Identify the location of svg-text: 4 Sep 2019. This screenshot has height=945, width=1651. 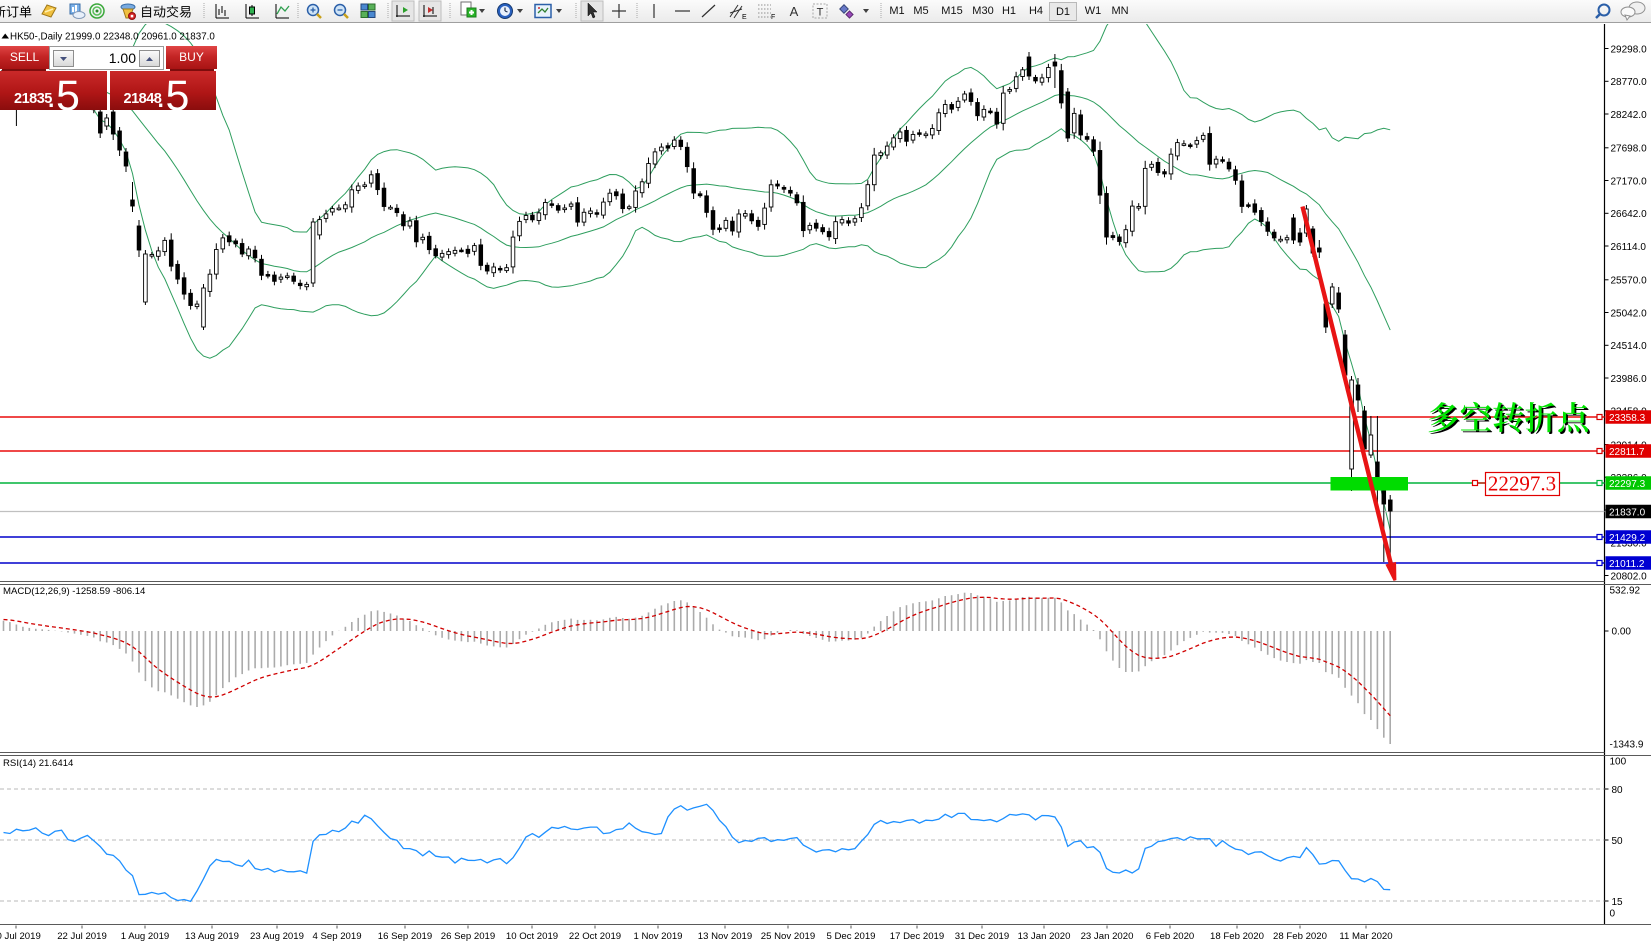
(336, 936).